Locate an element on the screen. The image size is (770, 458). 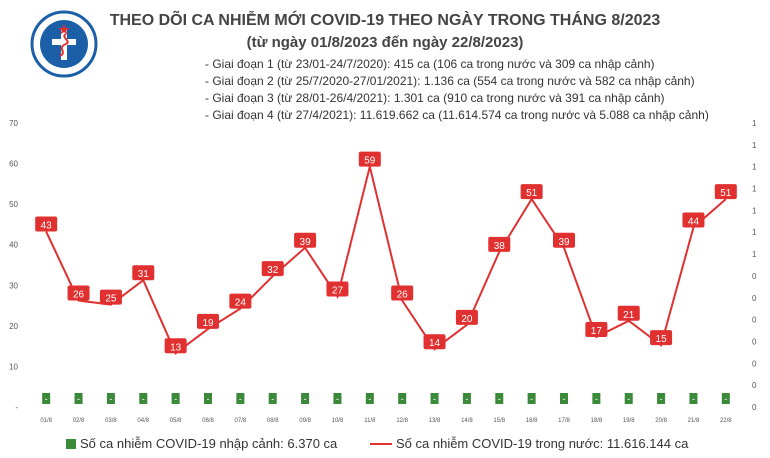
y-left-tick-label: 40 is located at coordinates (13, 245).